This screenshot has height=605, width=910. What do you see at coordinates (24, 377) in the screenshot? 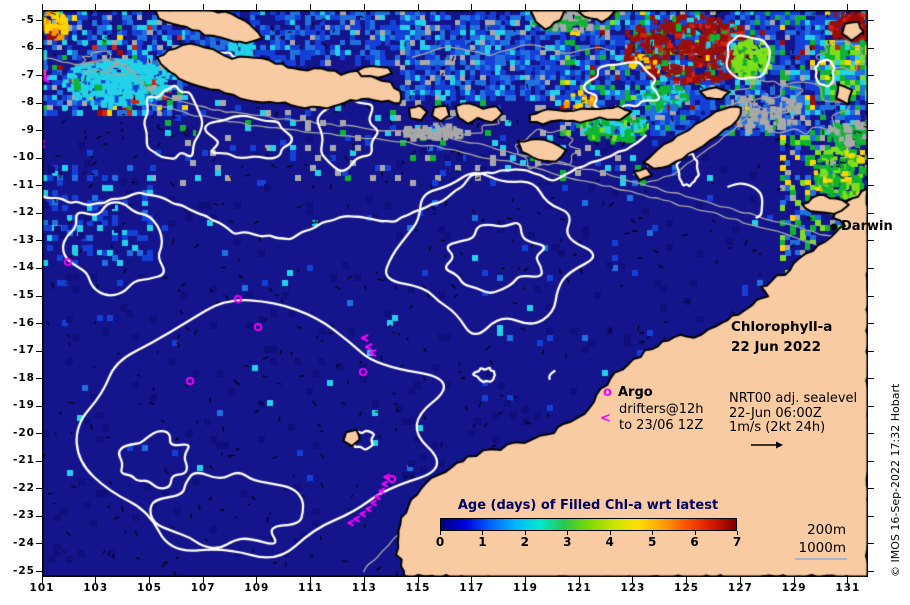
I see `lat-tick-label: -18` at bounding box center [24, 377].